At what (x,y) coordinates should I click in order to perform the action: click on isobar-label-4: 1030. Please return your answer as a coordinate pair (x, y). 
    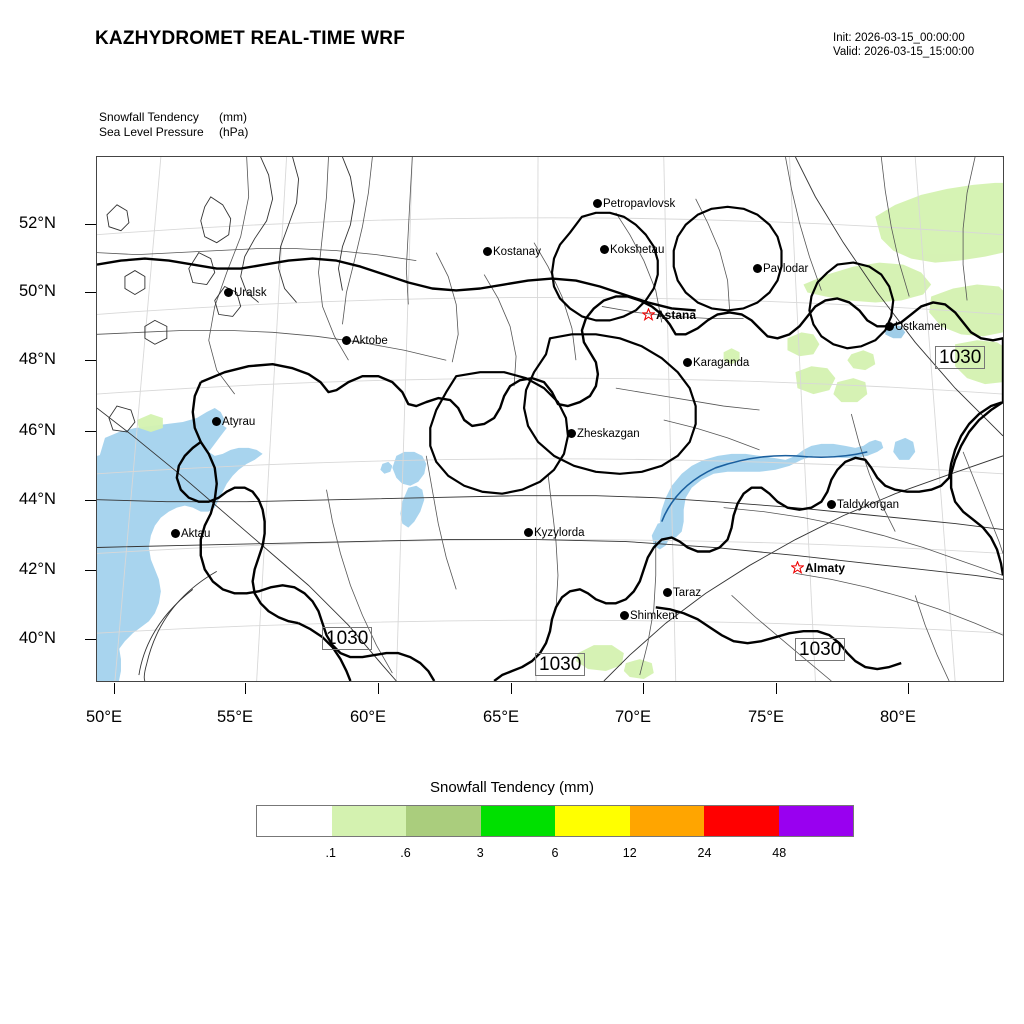
    Looking at the image, I should click on (960, 357).